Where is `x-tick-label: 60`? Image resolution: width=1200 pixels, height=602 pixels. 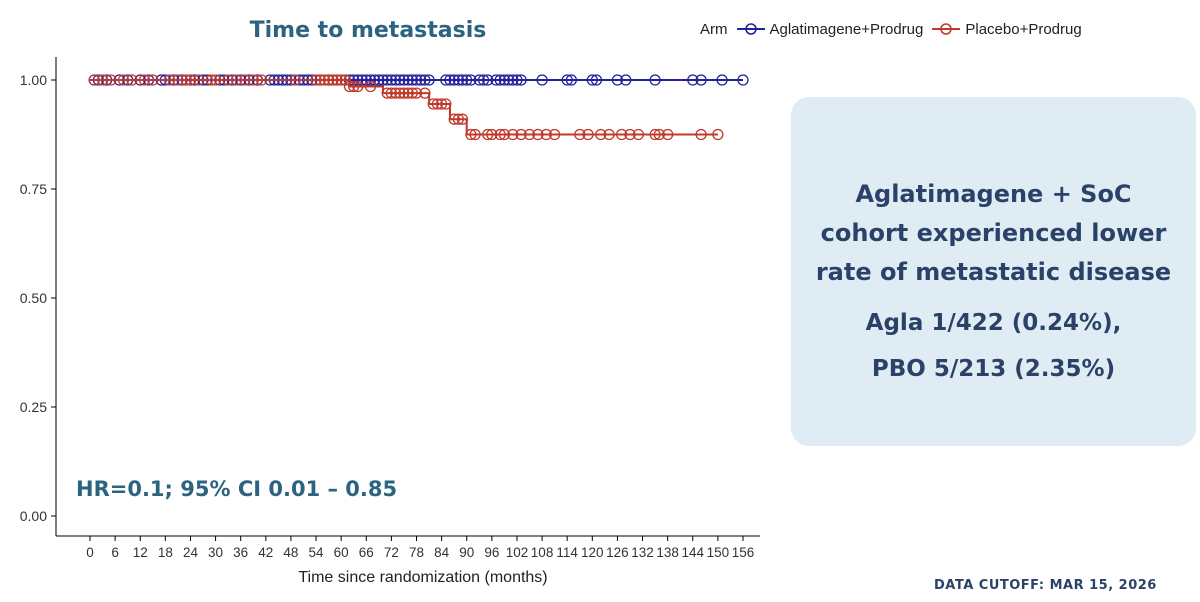
x-tick-label: 60 is located at coordinates (341, 552).